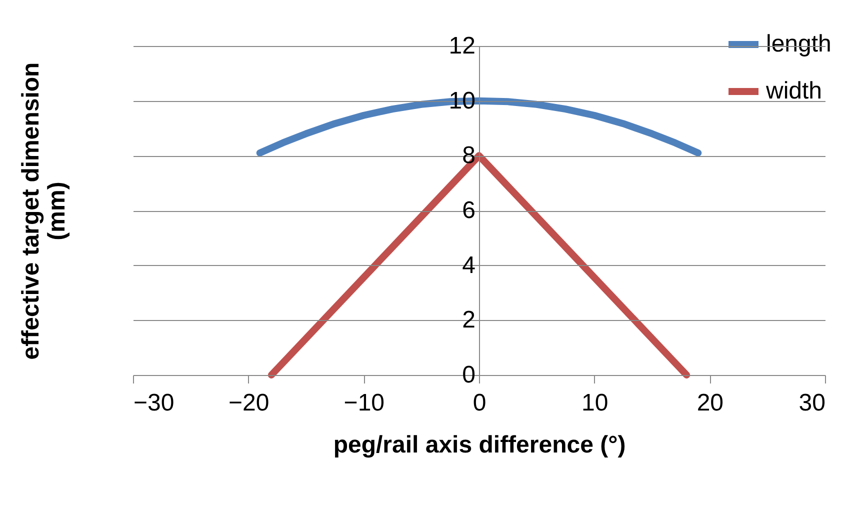  Describe the element at coordinates (364, 403) in the screenshot. I see `x-tick-label: −10` at that location.